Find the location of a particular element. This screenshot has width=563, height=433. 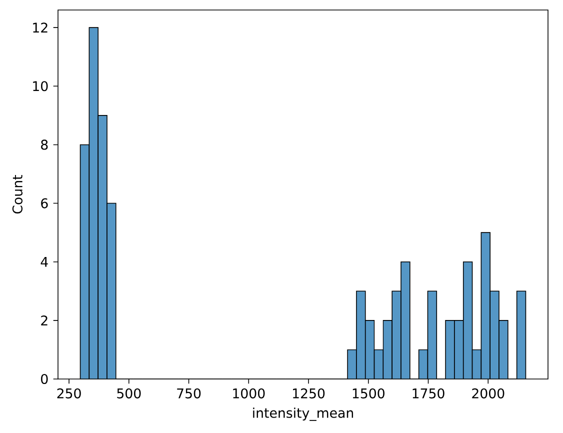

x-tick-label: 1500 is located at coordinates (368, 393).